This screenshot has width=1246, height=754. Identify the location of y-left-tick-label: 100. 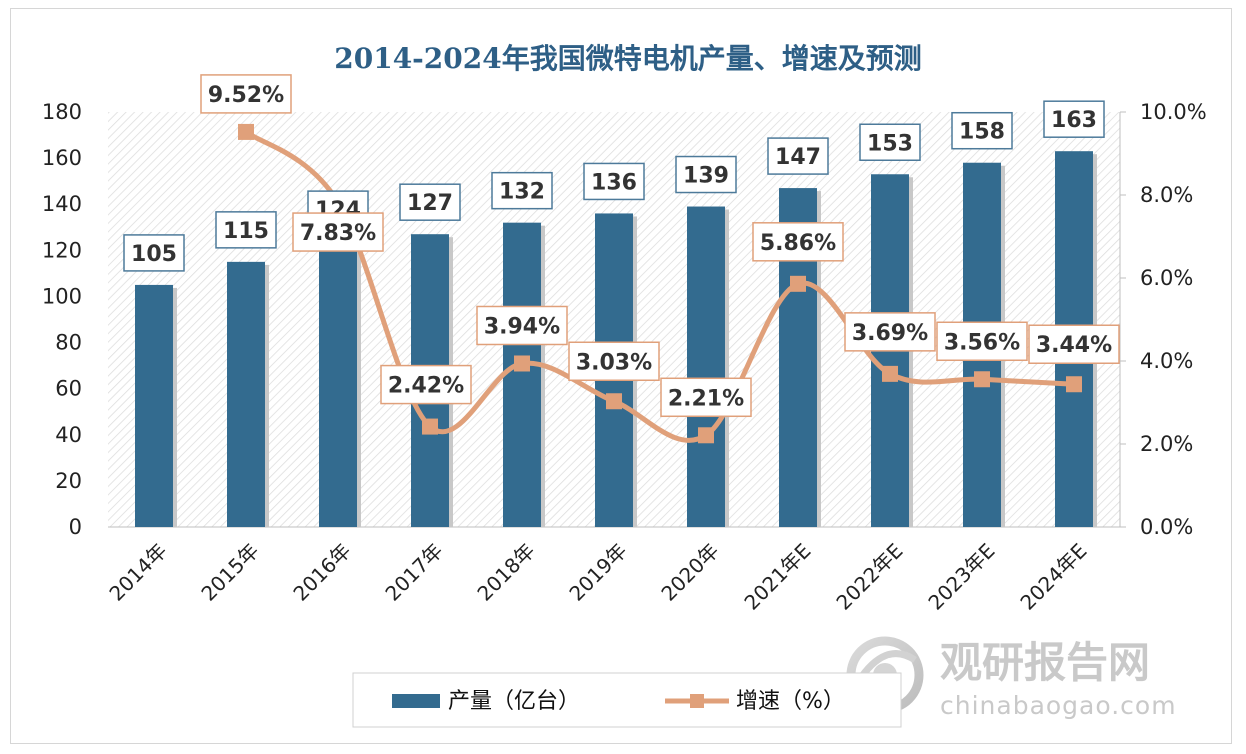
(62, 296).